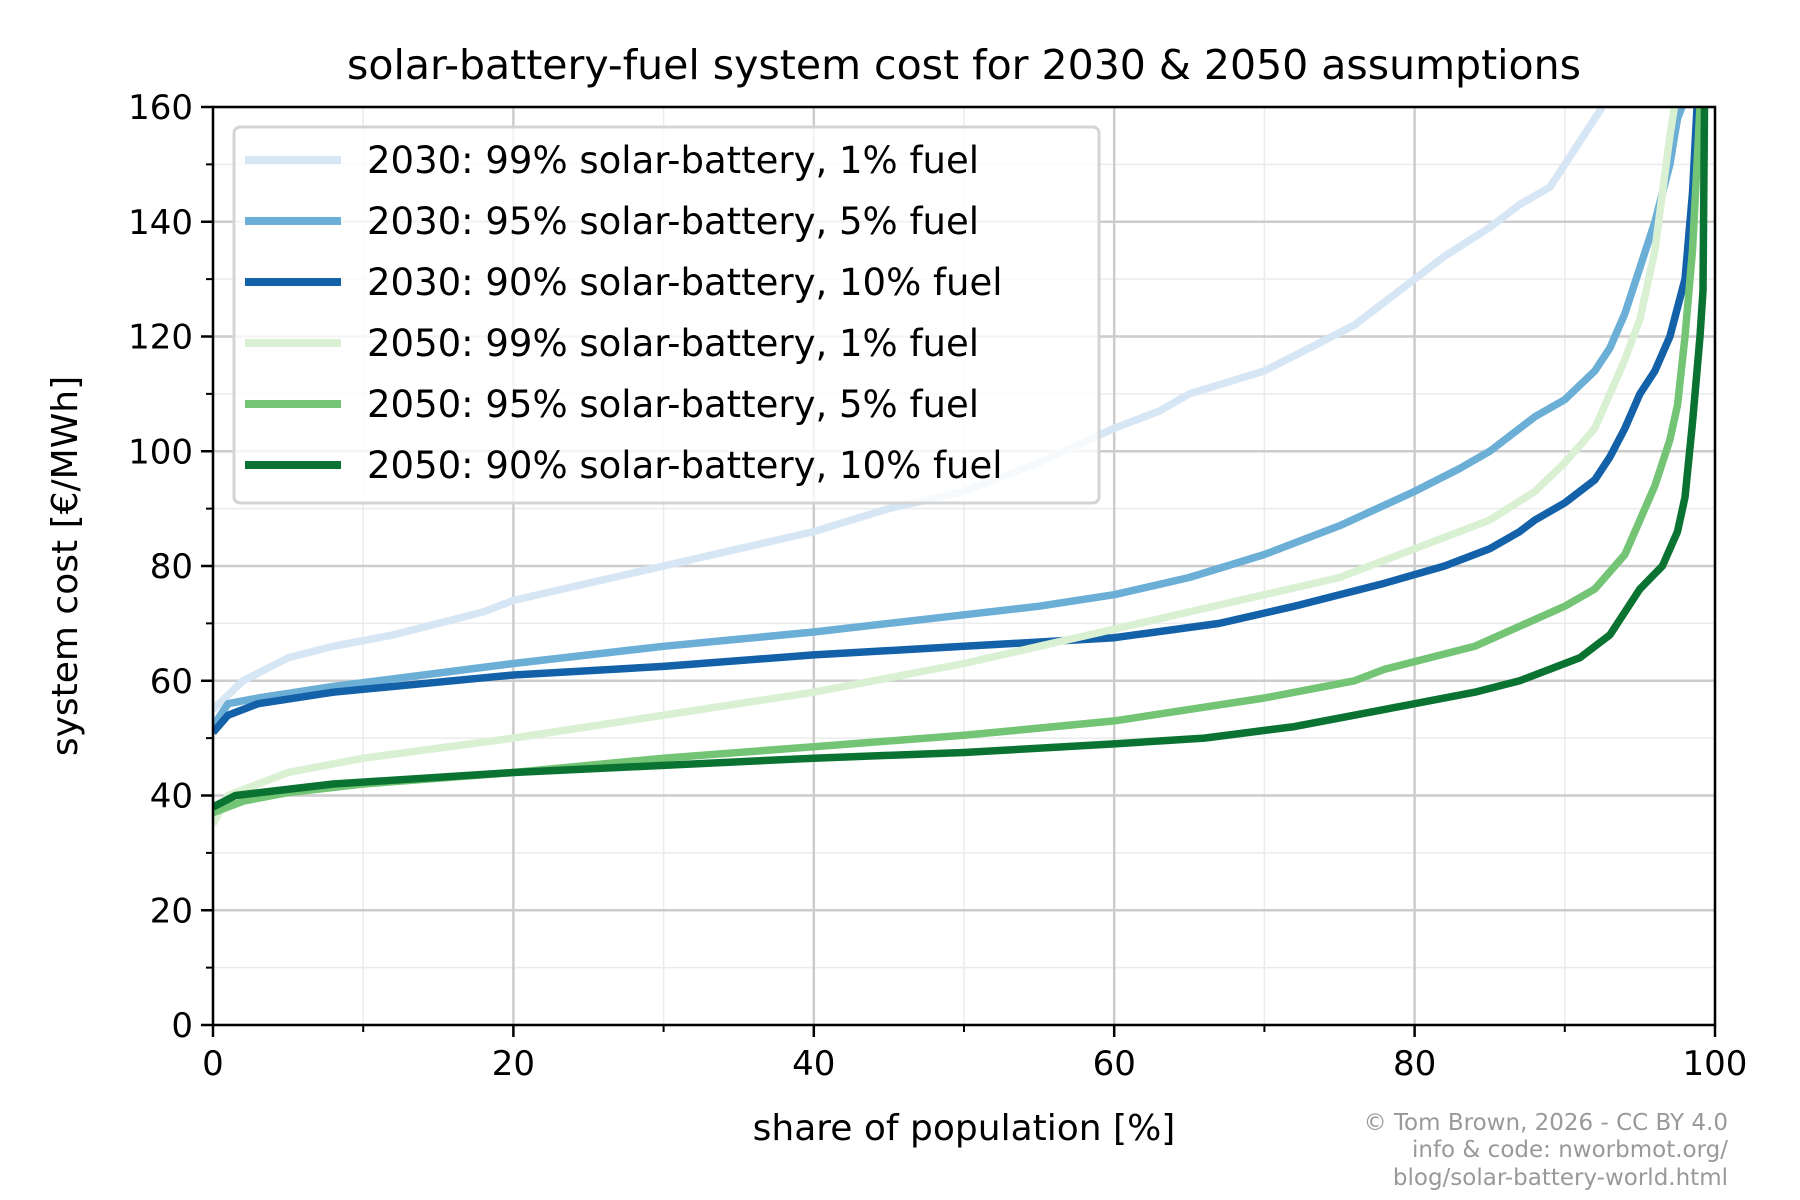 The width and height of the screenshot is (1800, 1200). What do you see at coordinates (182, 1026) in the screenshot?
I see `y-tick-label: 0` at bounding box center [182, 1026].